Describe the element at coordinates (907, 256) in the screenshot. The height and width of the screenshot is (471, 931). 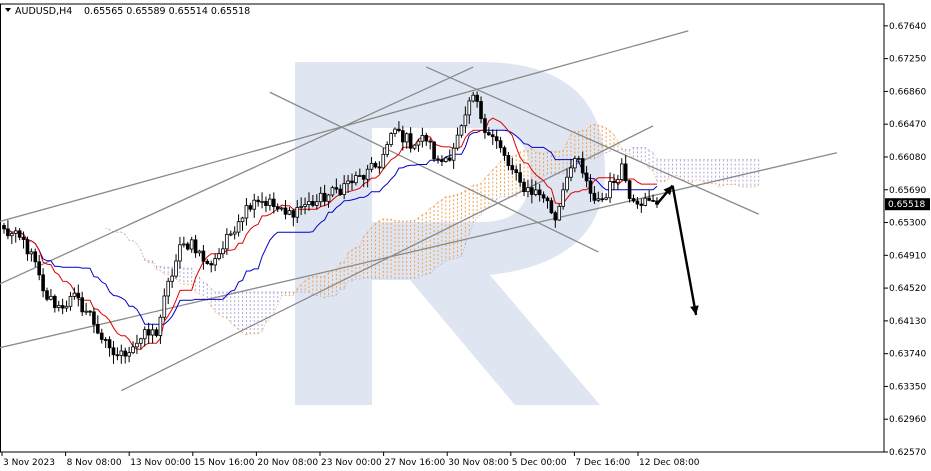
I see `y-tick-label: 0.64910` at that location.